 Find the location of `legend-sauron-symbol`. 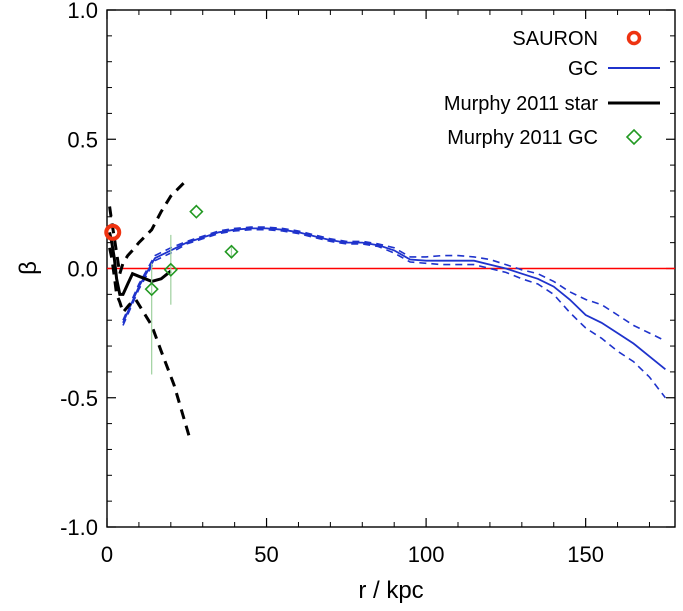

legend-sauron-symbol is located at coordinates (634, 38).